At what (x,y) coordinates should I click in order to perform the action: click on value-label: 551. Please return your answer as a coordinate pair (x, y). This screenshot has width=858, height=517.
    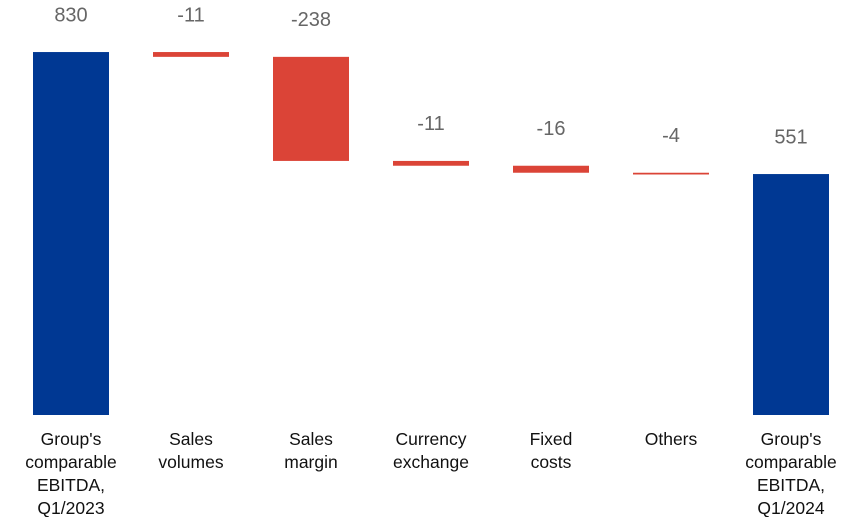
    Looking at the image, I should click on (790, 137).